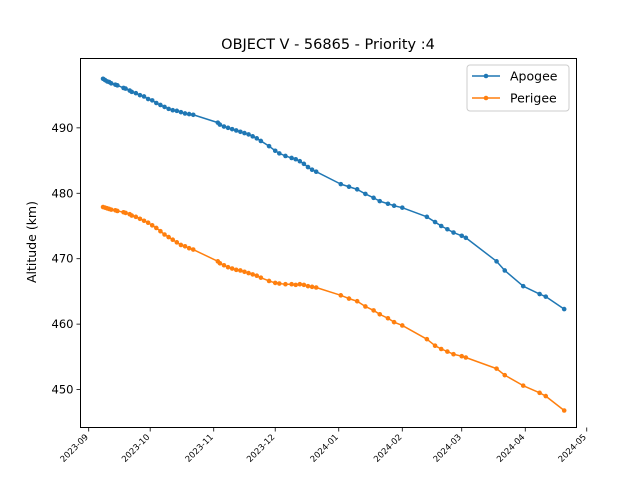 Image resolution: width=640 pixels, height=480 pixels. Describe the element at coordinates (63, 390) in the screenshot. I see `y-tick-label: 450` at that location.